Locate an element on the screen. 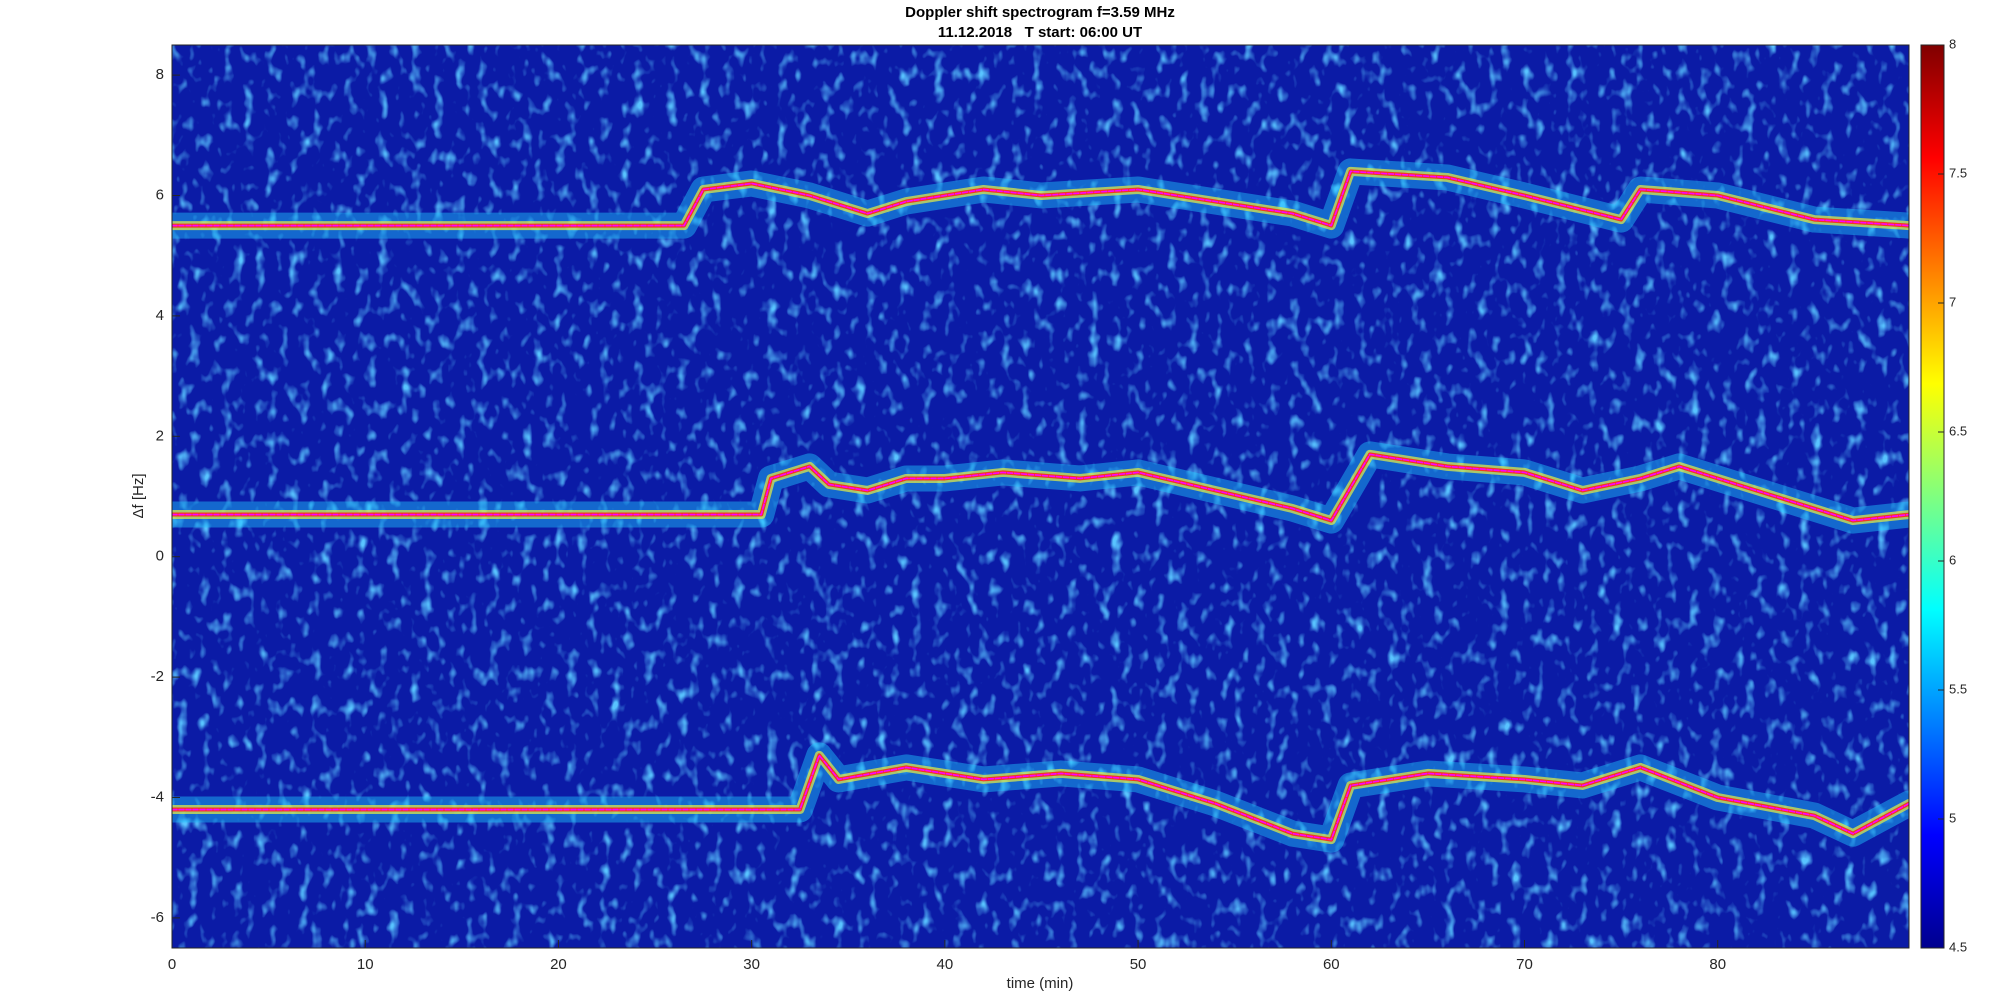 This screenshot has width=2000, height=1003. colorbar is located at coordinates (1932, 496).